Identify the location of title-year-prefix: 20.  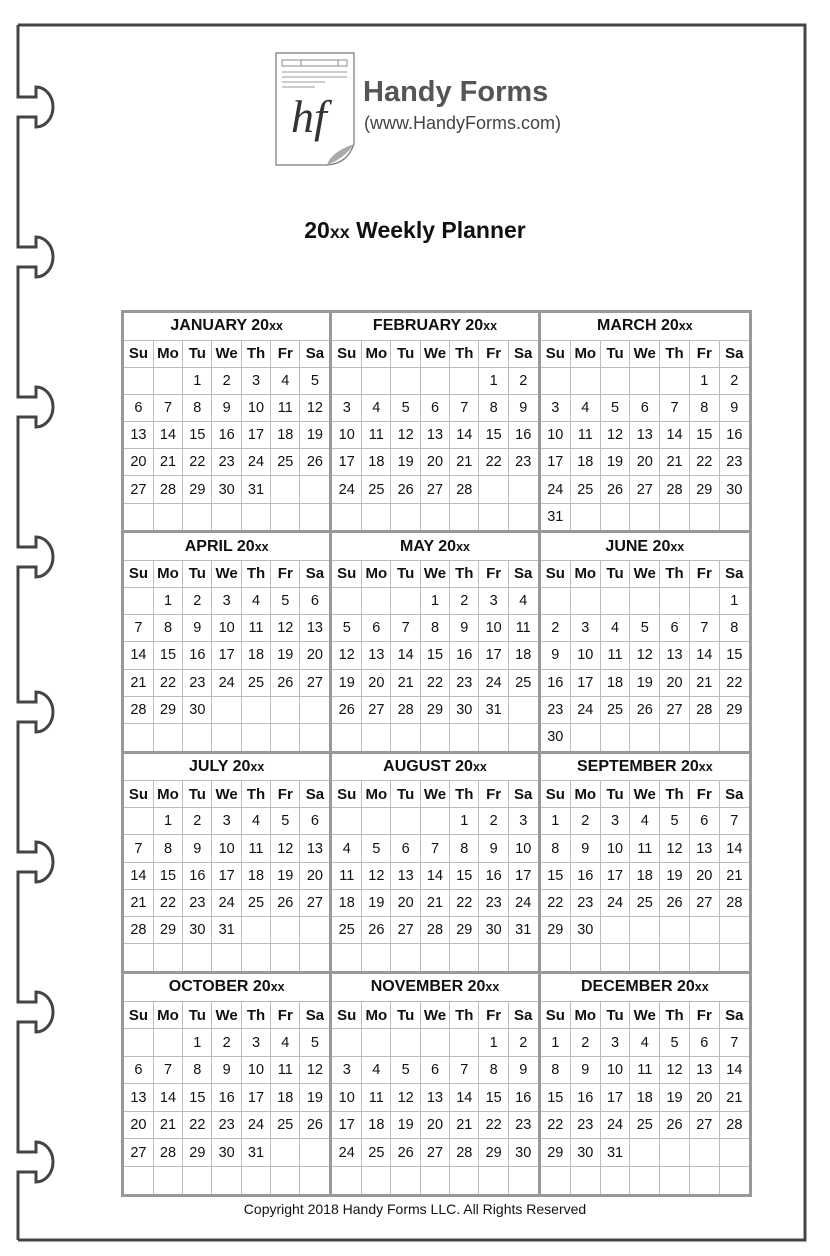
(317, 230).